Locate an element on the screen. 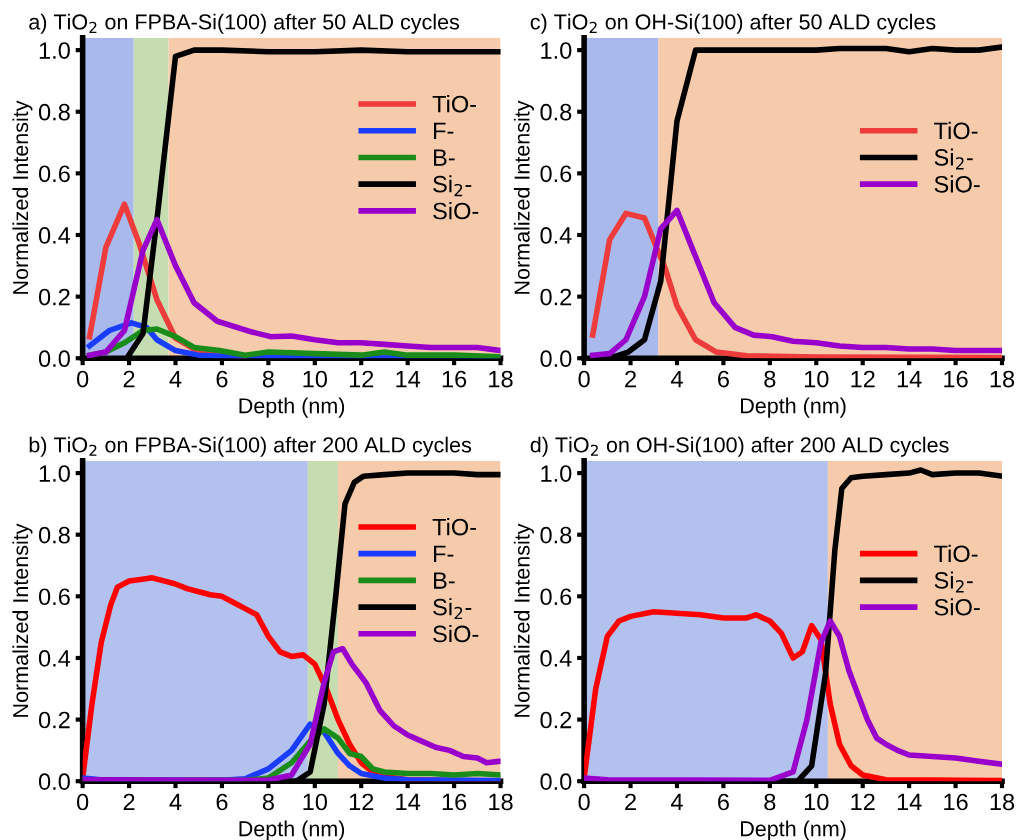  chart-title: b) TiO$_{2}$ on FPBA-Si(100) after 200 ALD cycles is located at coordinates (250, 446).